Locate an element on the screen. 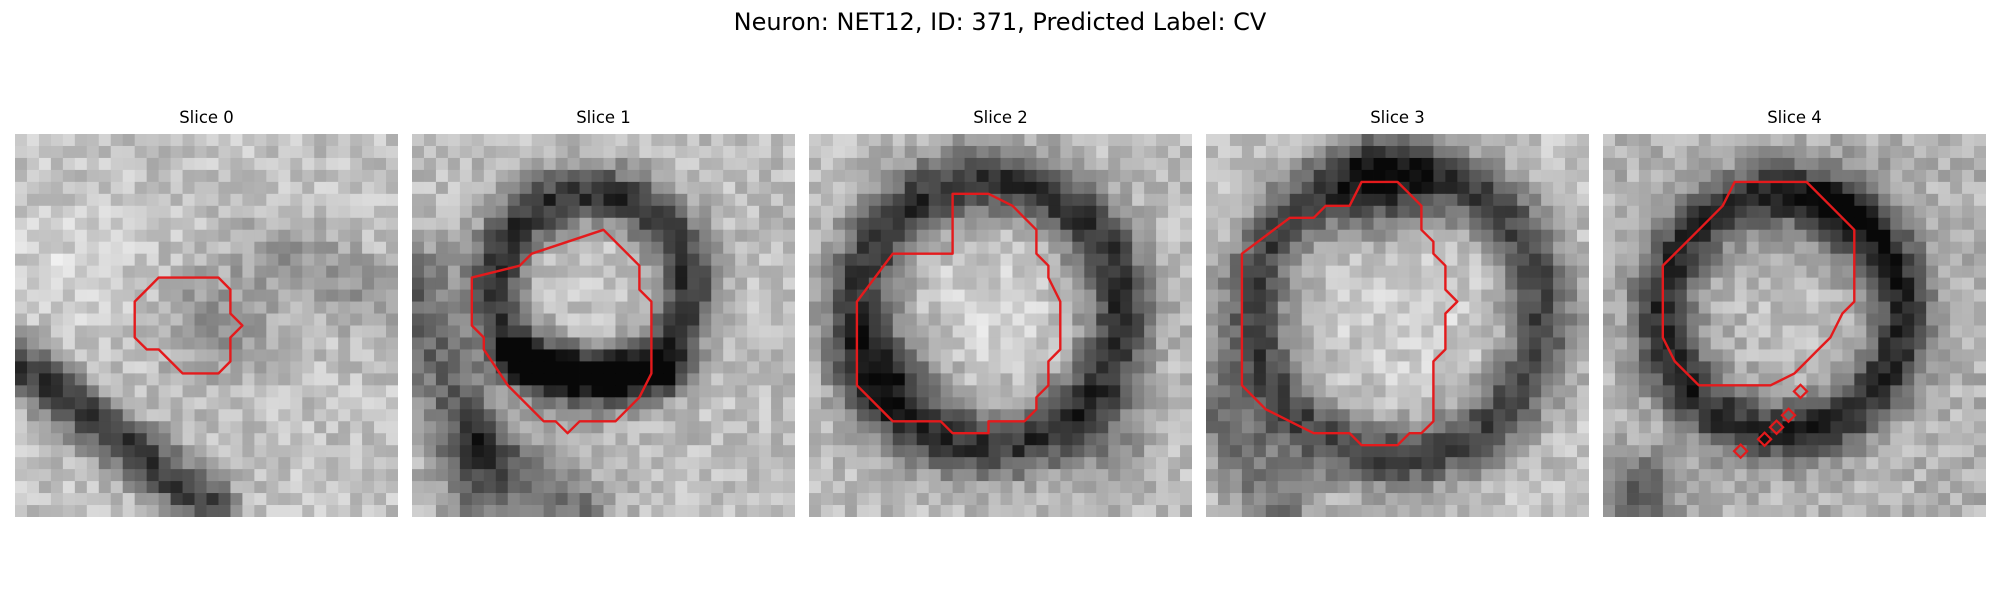 This screenshot has width=2000, height=600. slice-title-3: Slice 3 is located at coordinates (1397, 117).